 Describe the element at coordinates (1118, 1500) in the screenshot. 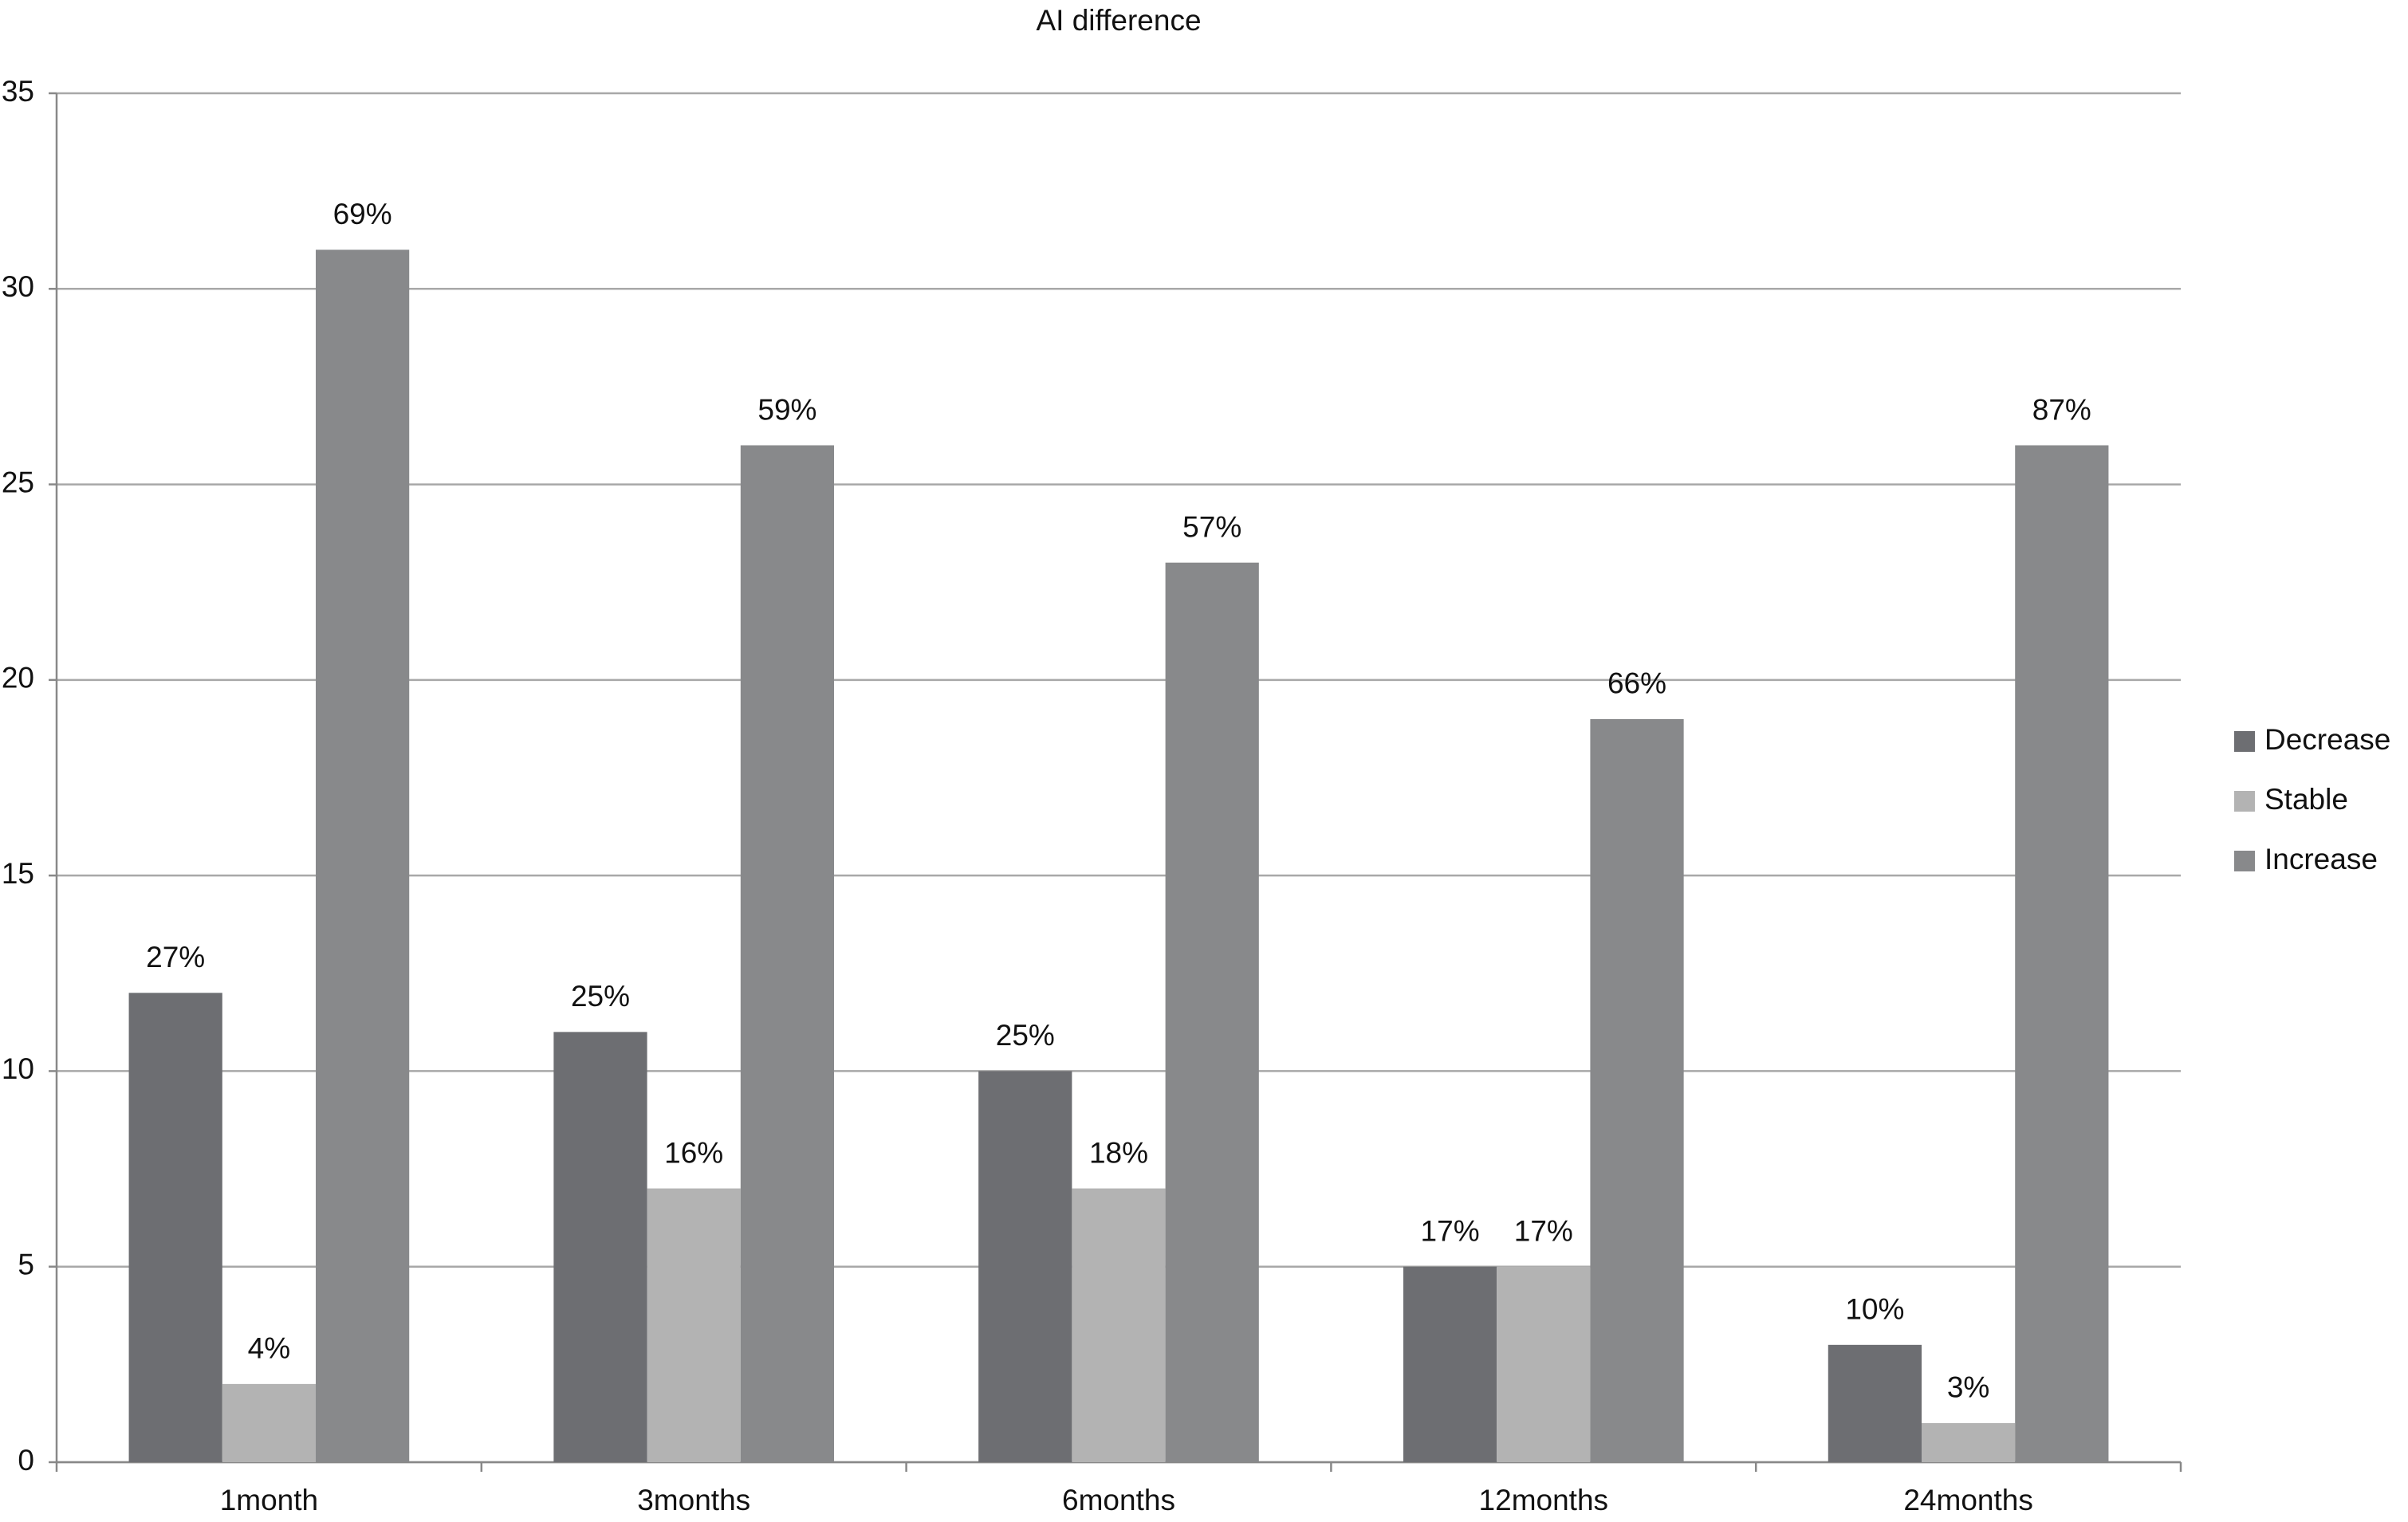

I see `x-tick-label: 6months` at that location.